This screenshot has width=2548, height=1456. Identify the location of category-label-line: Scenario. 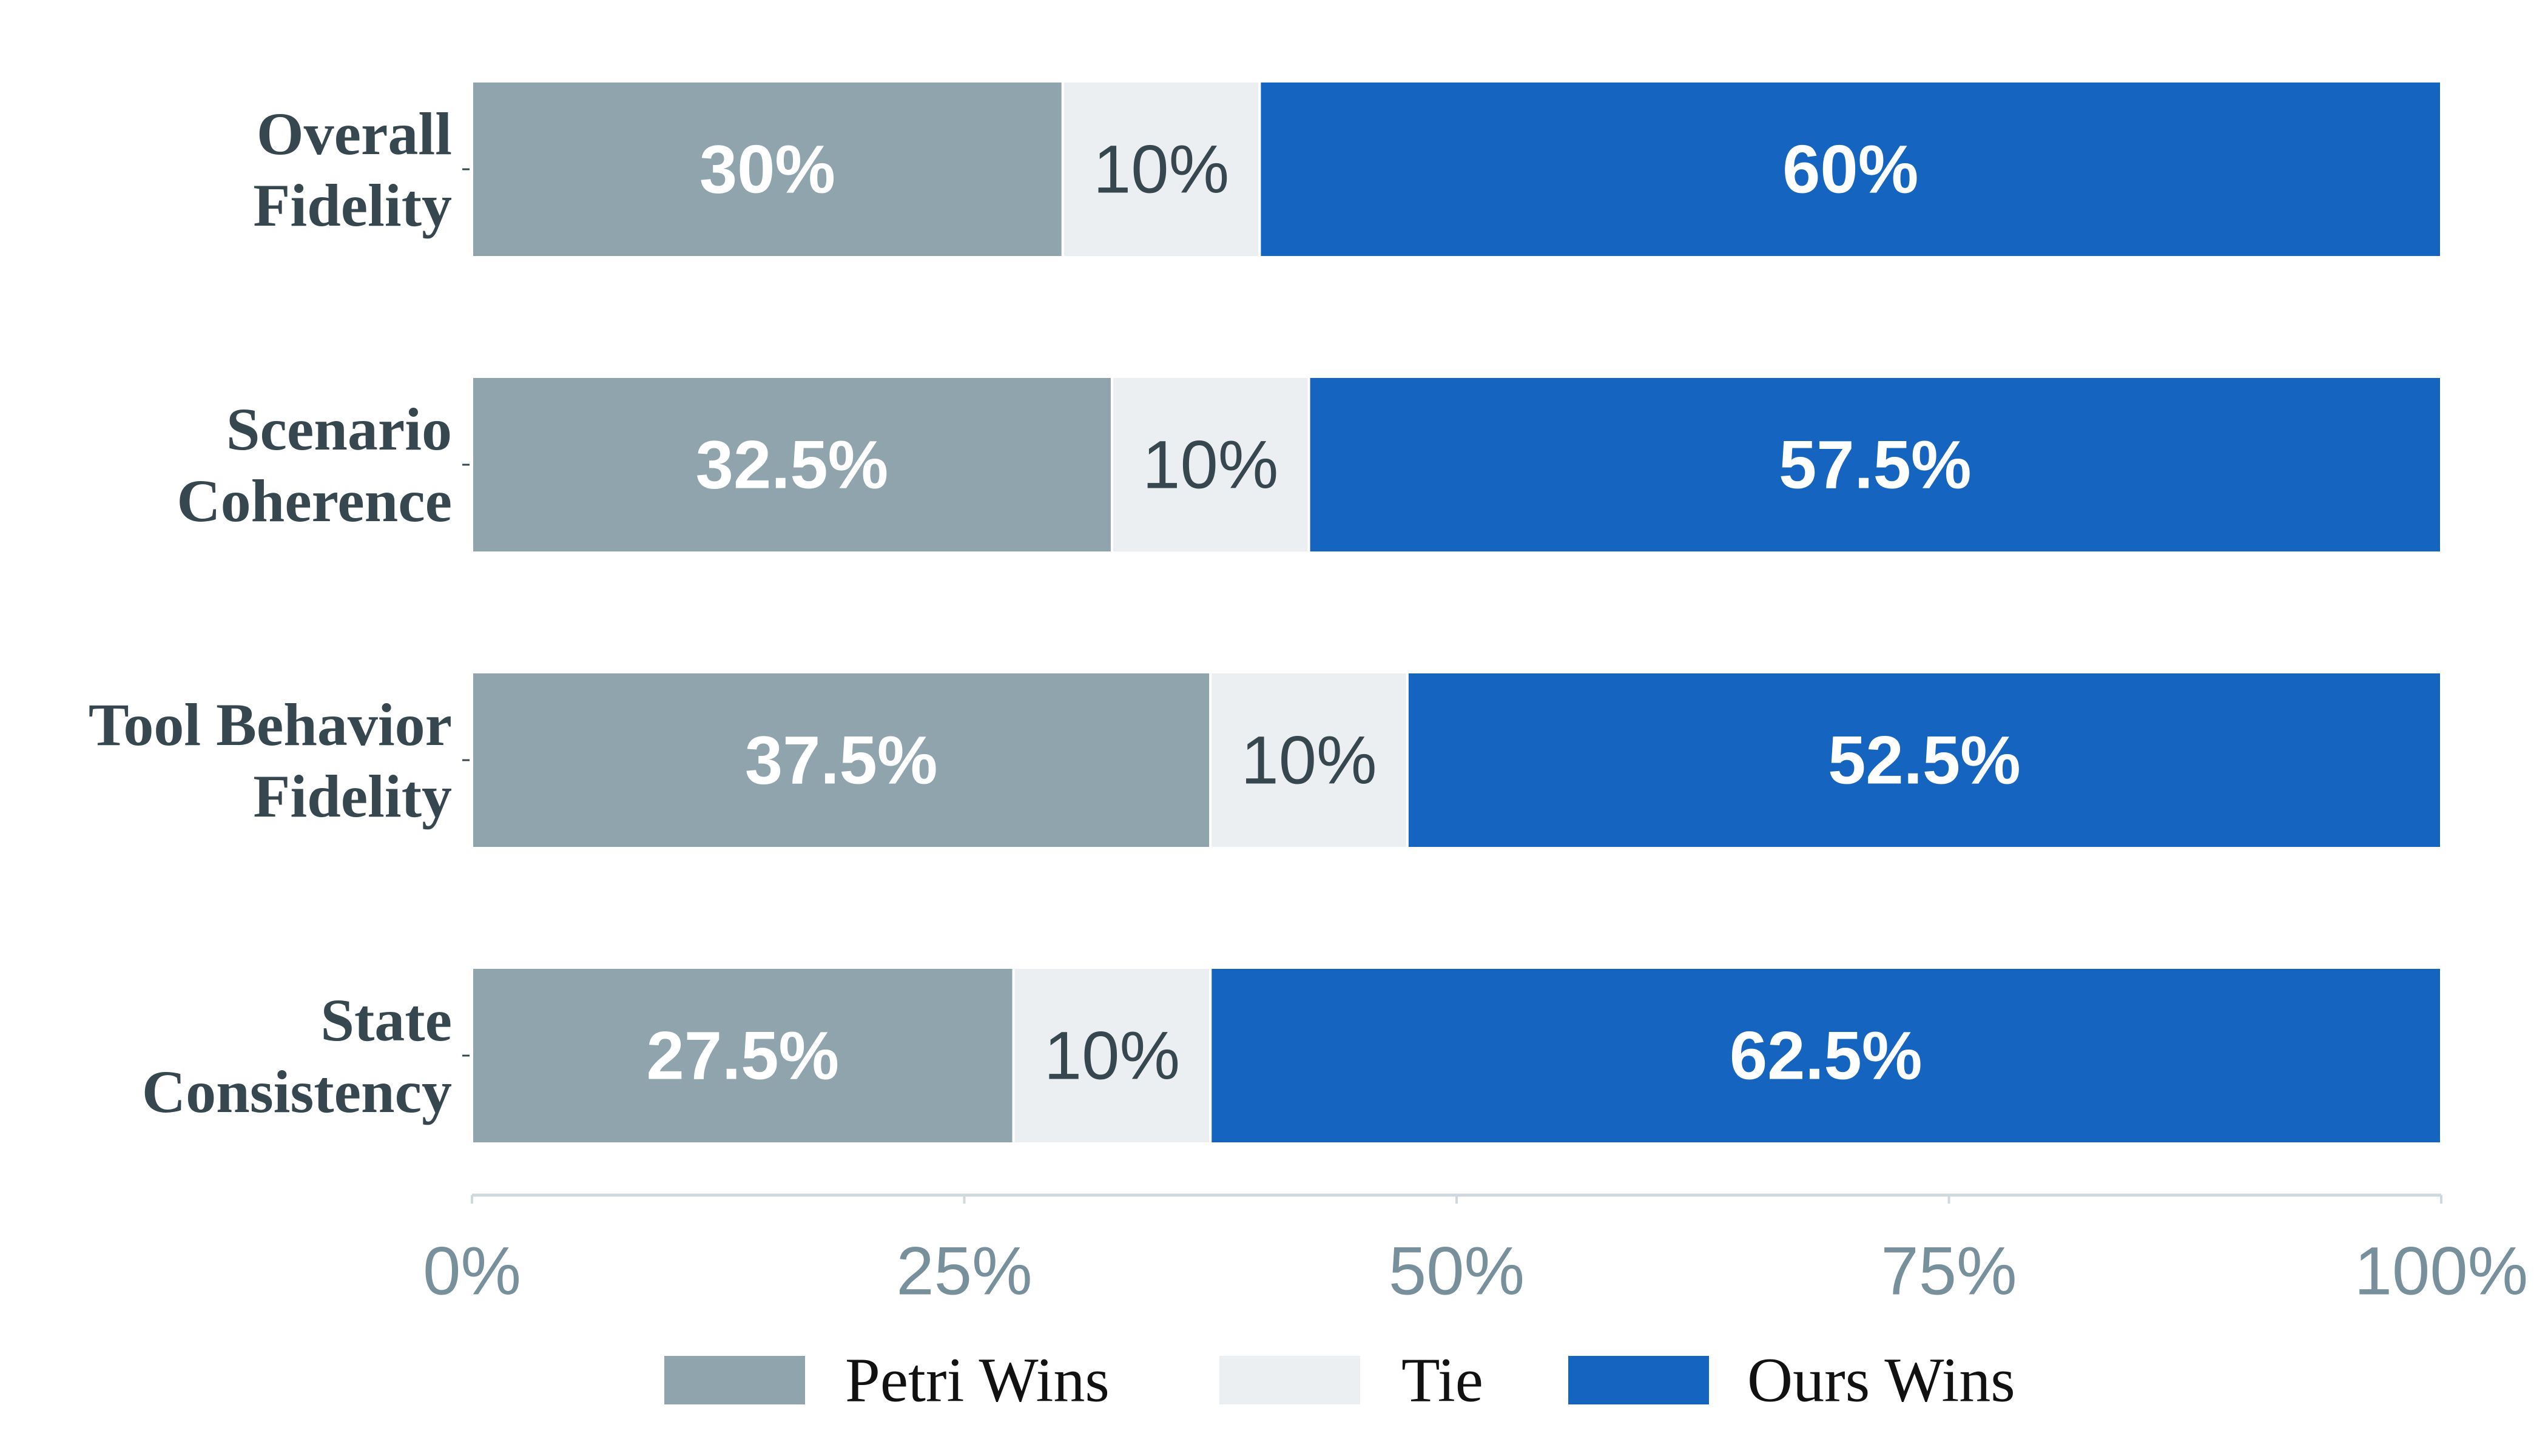
(339, 429).